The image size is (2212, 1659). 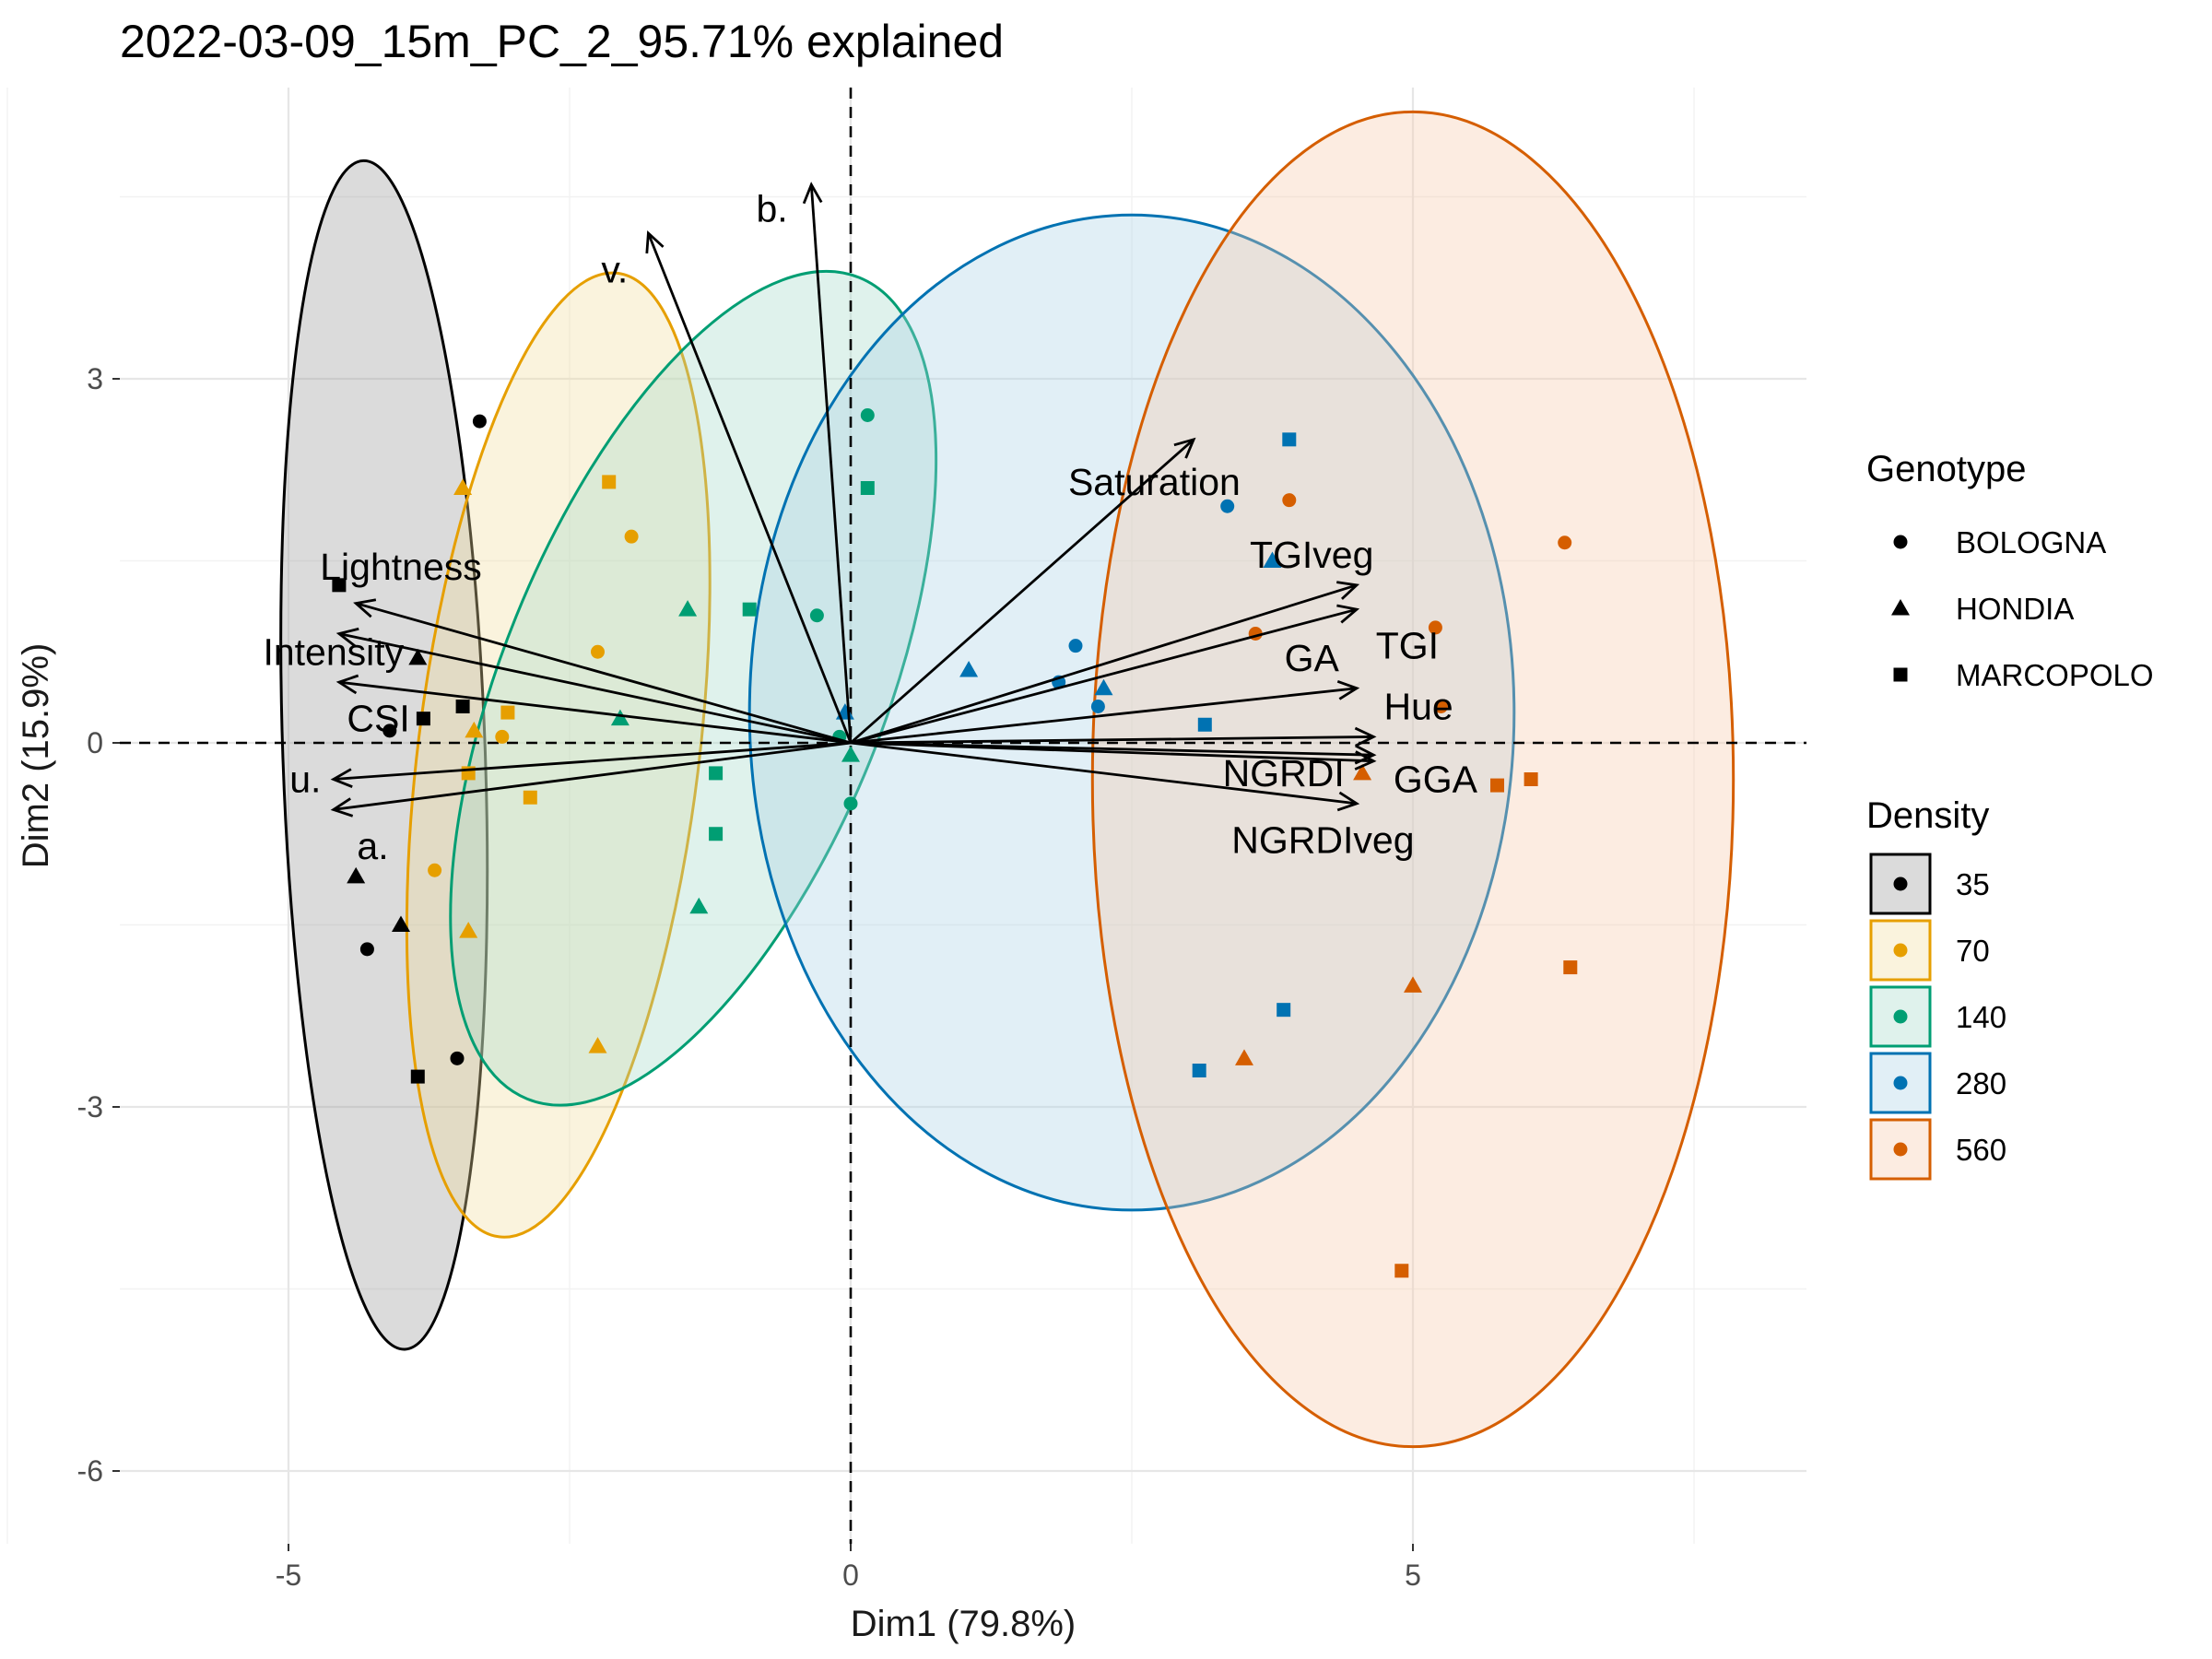 What do you see at coordinates (1413, 1575) in the screenshot?
I see `x-tick-label: 5` at bounding box center [1413, 1575].